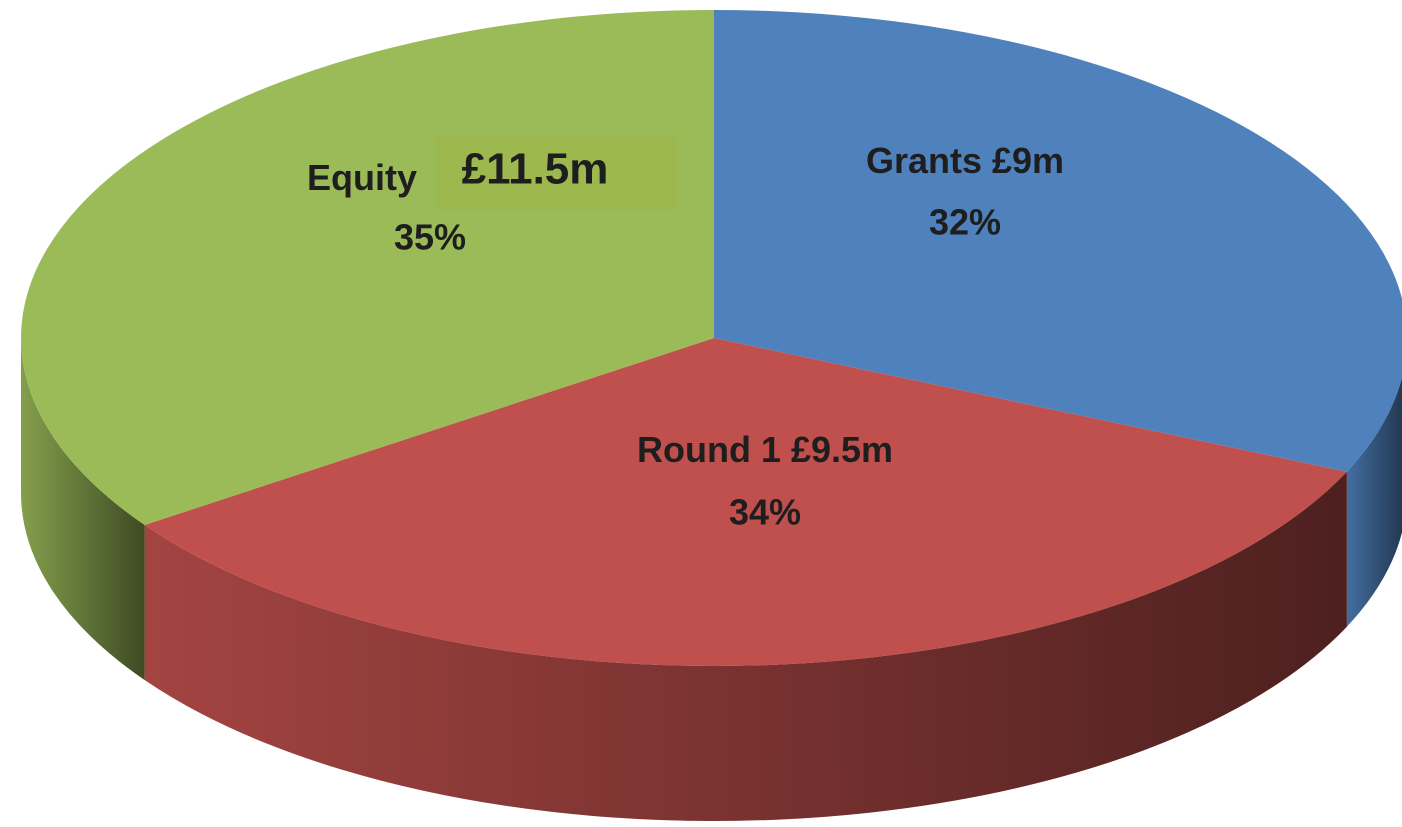 Image resolution: width=1402 pixels, height=827 pixels. I want to click on value-label: 35%, so click(430, 237).